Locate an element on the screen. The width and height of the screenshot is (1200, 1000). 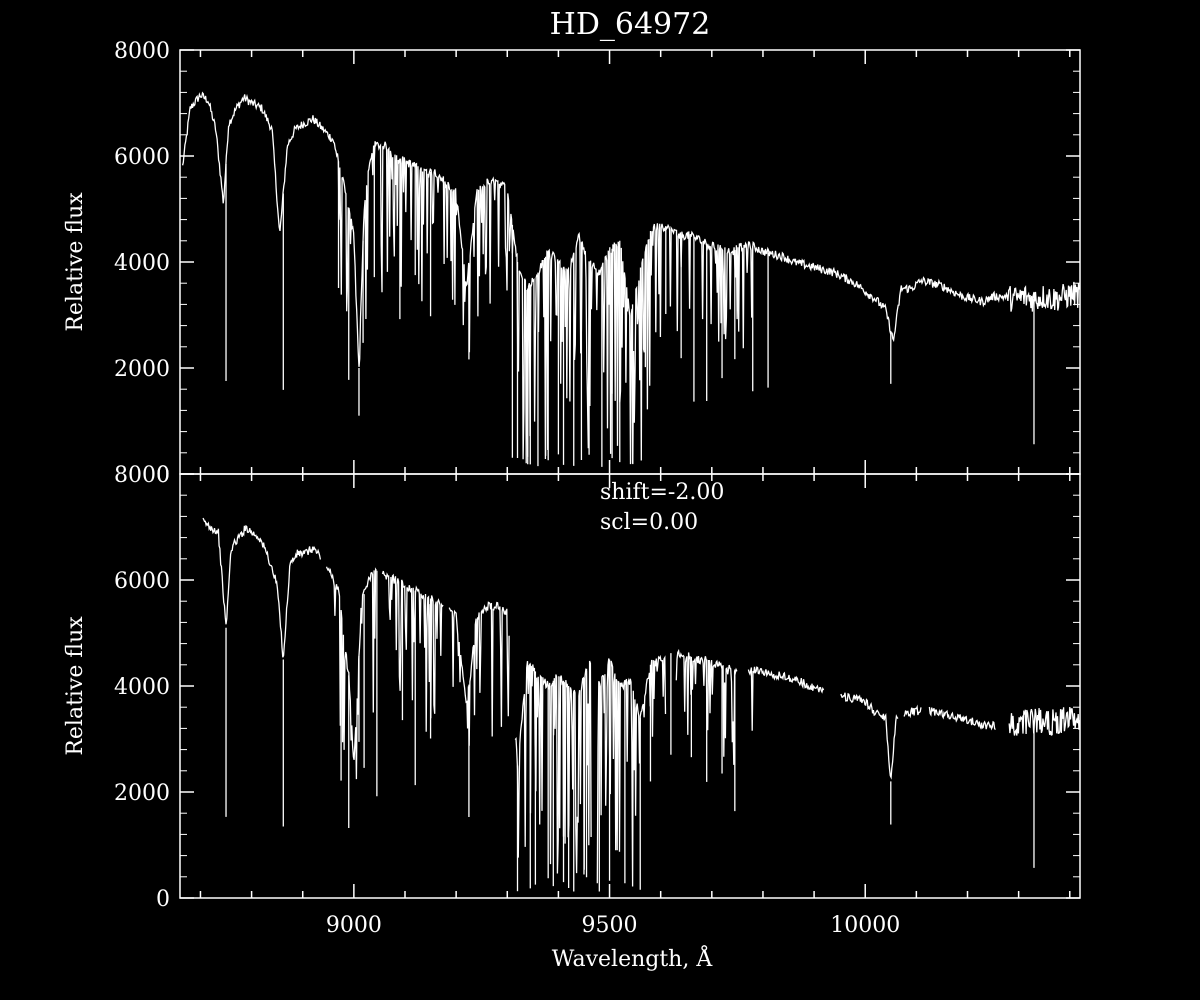
scale-annotation: scl=0.00 is located at coordinates (649, 522).